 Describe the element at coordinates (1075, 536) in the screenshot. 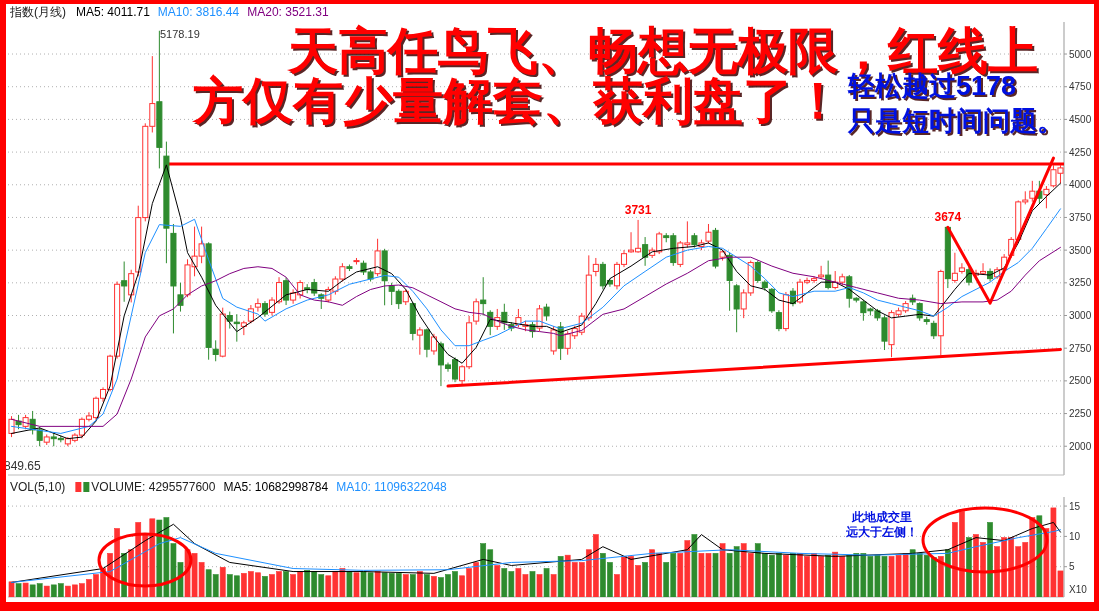

I see `y-tick-label: 10` at that location.